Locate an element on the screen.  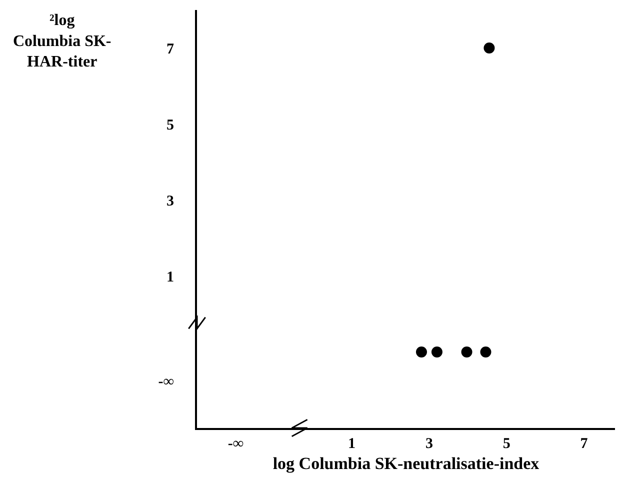
y-tick-label: 1 is located at coordinates (170, 277).